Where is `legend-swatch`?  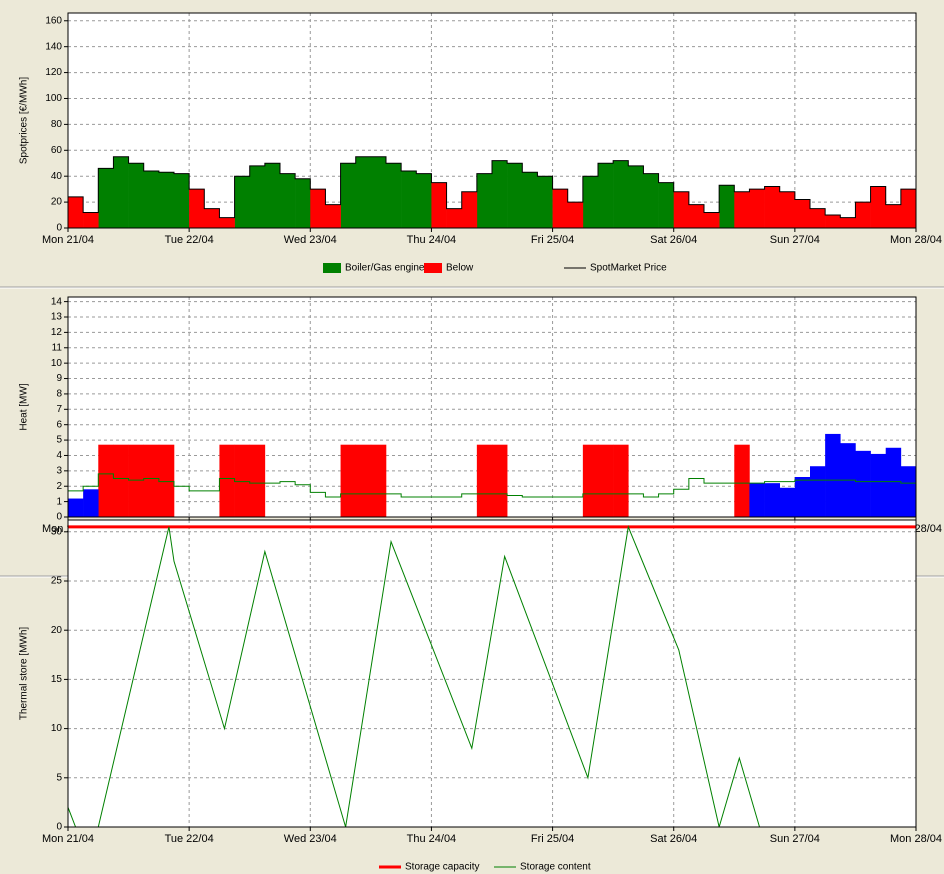
legend-swatch is located at coordinates (433, 268).